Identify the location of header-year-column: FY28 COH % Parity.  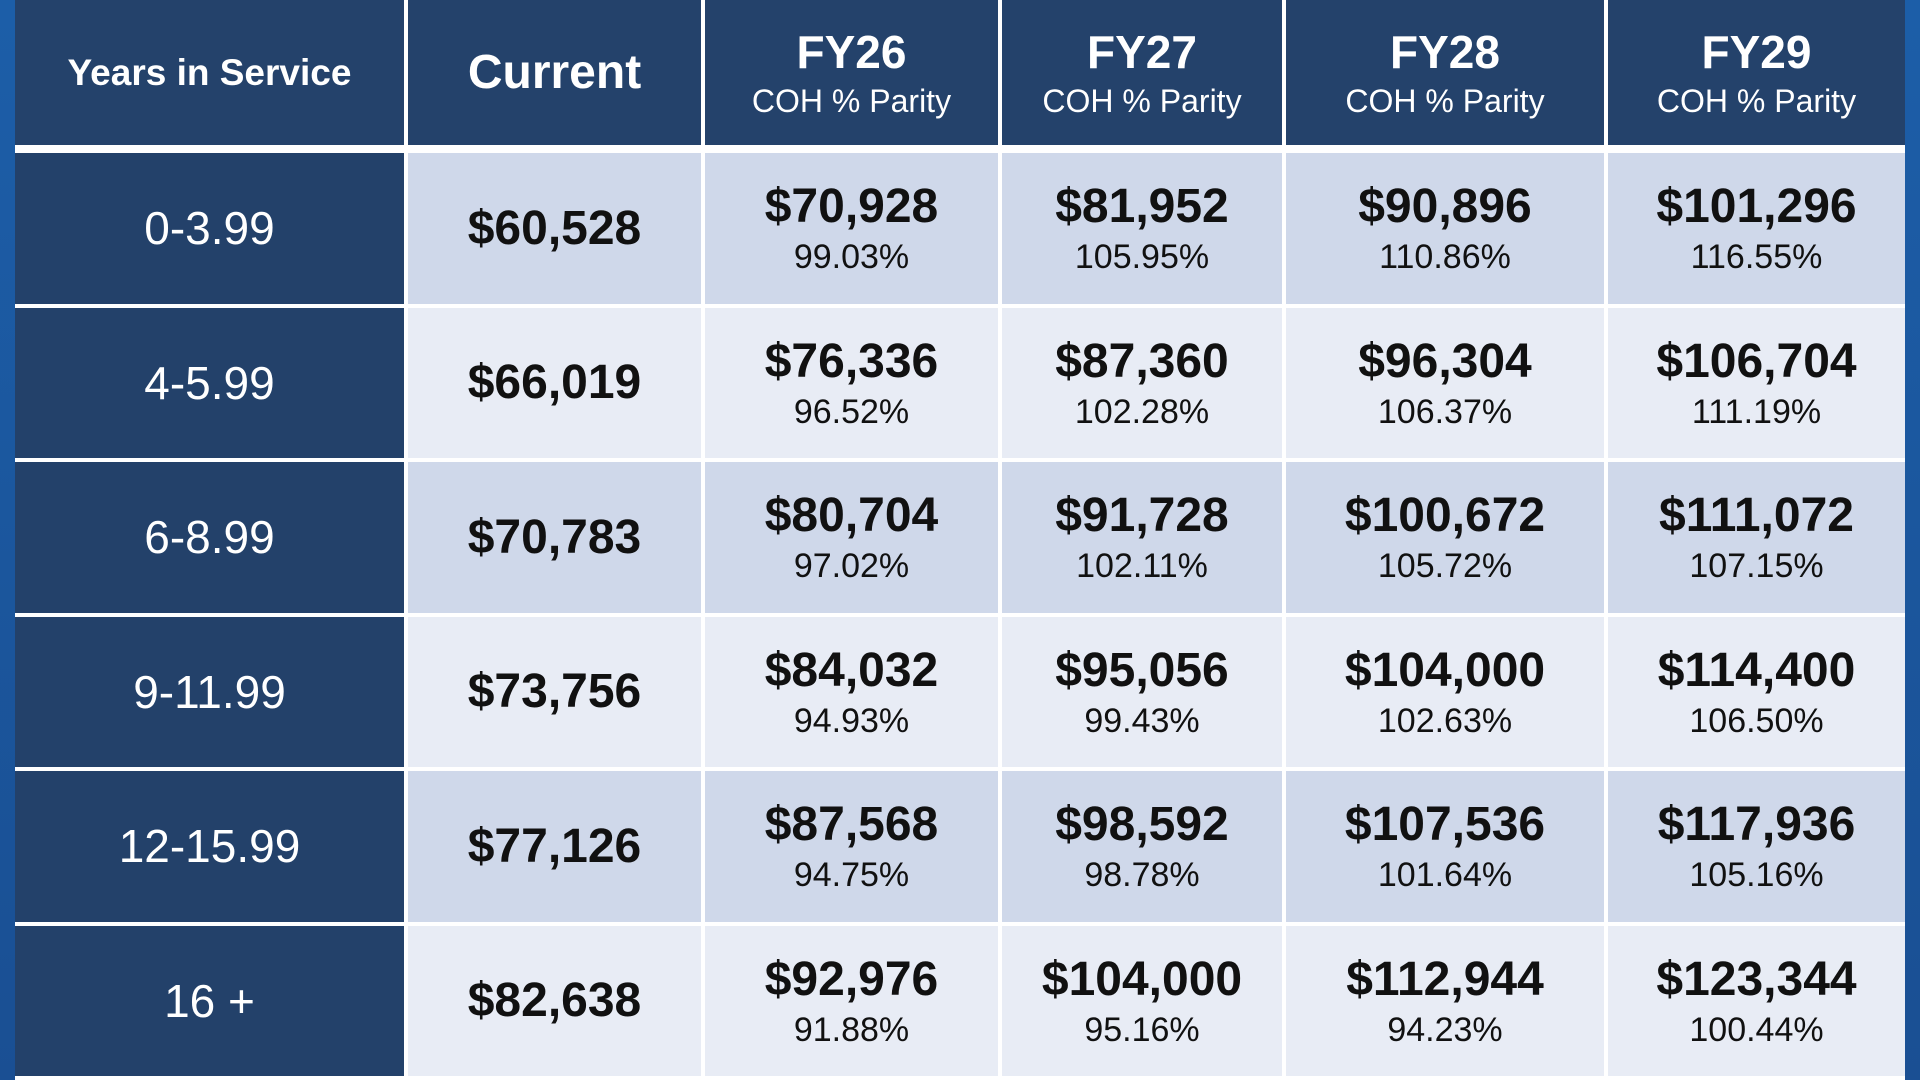
(1445, 72).